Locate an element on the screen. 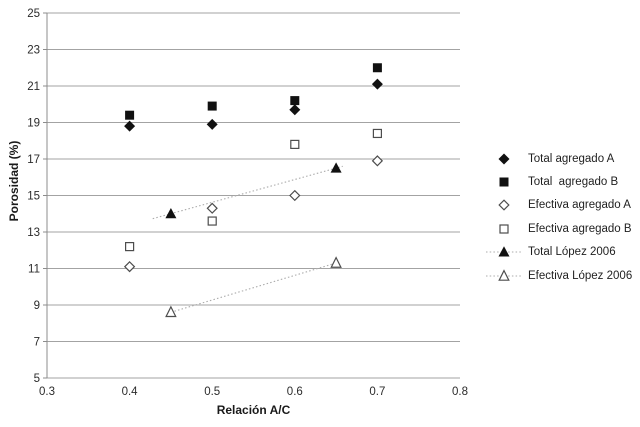 The width and height of the screenshot is (640, 427). legend-item: Total agregado B is located at coordinates (559, 181).